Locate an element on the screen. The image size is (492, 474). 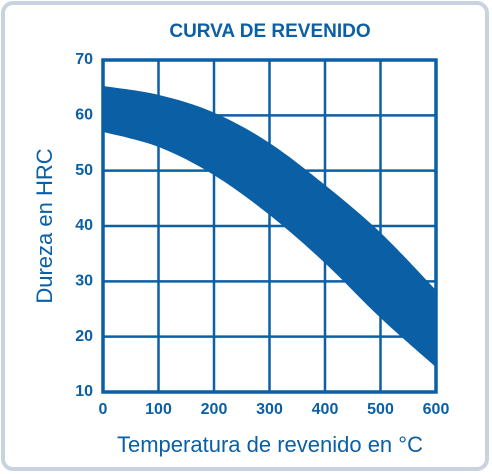
y-tick-label: 20 is located at coordinates (84, 336).